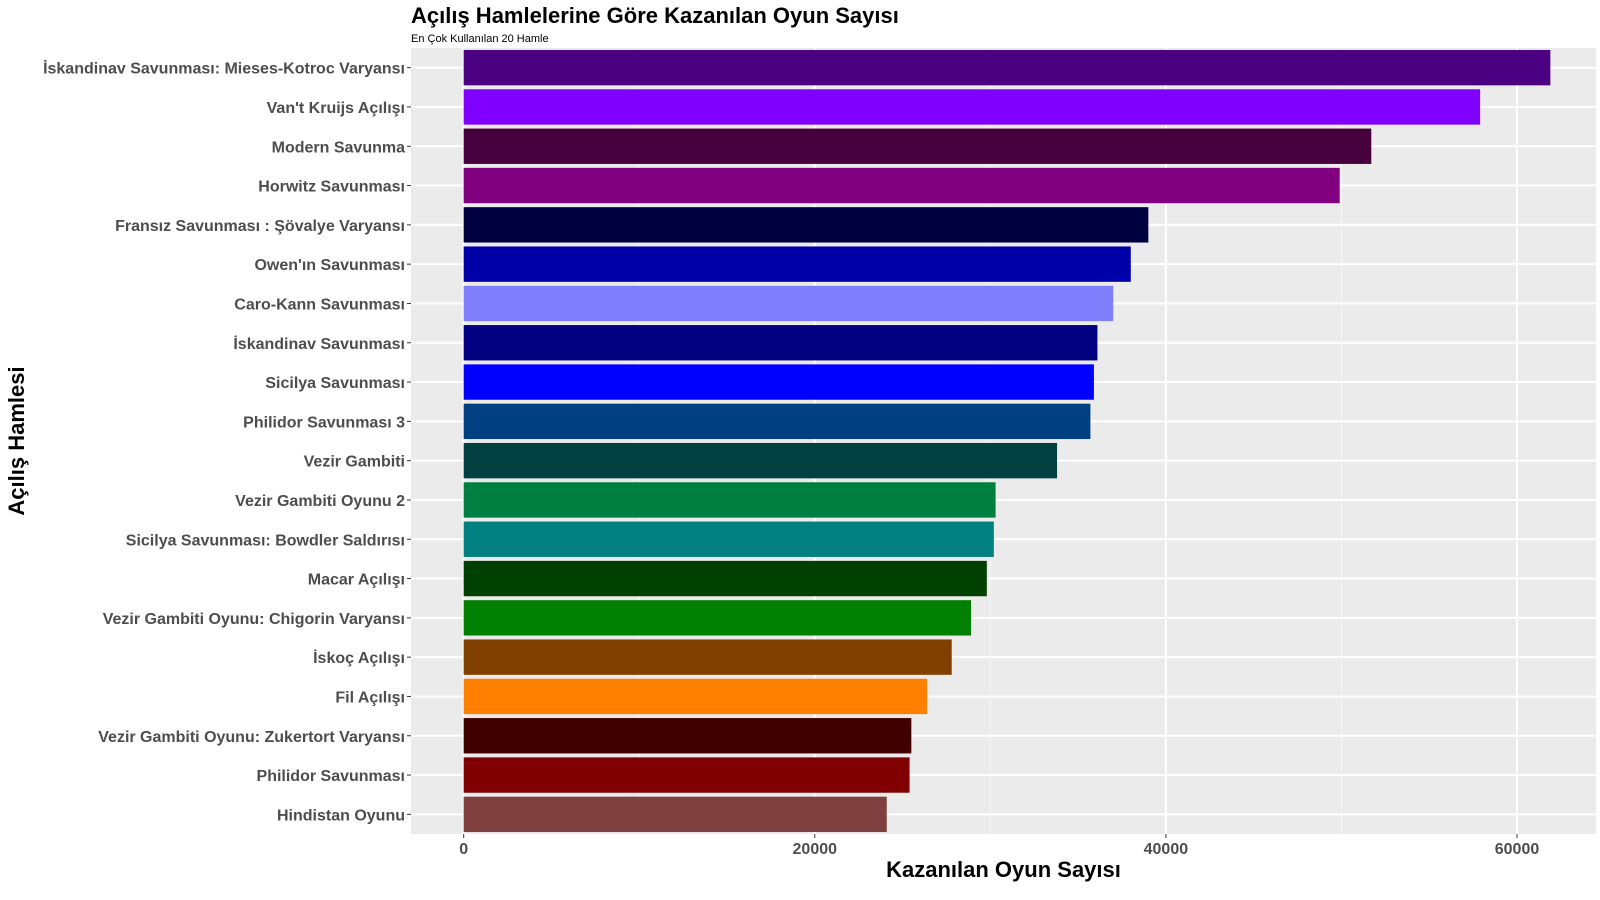 The image size is (1600, 900). I want to click on y-tick-label: Vezir Gambiti Oyunu: Zukertort Varyansı, so click(251, 737).